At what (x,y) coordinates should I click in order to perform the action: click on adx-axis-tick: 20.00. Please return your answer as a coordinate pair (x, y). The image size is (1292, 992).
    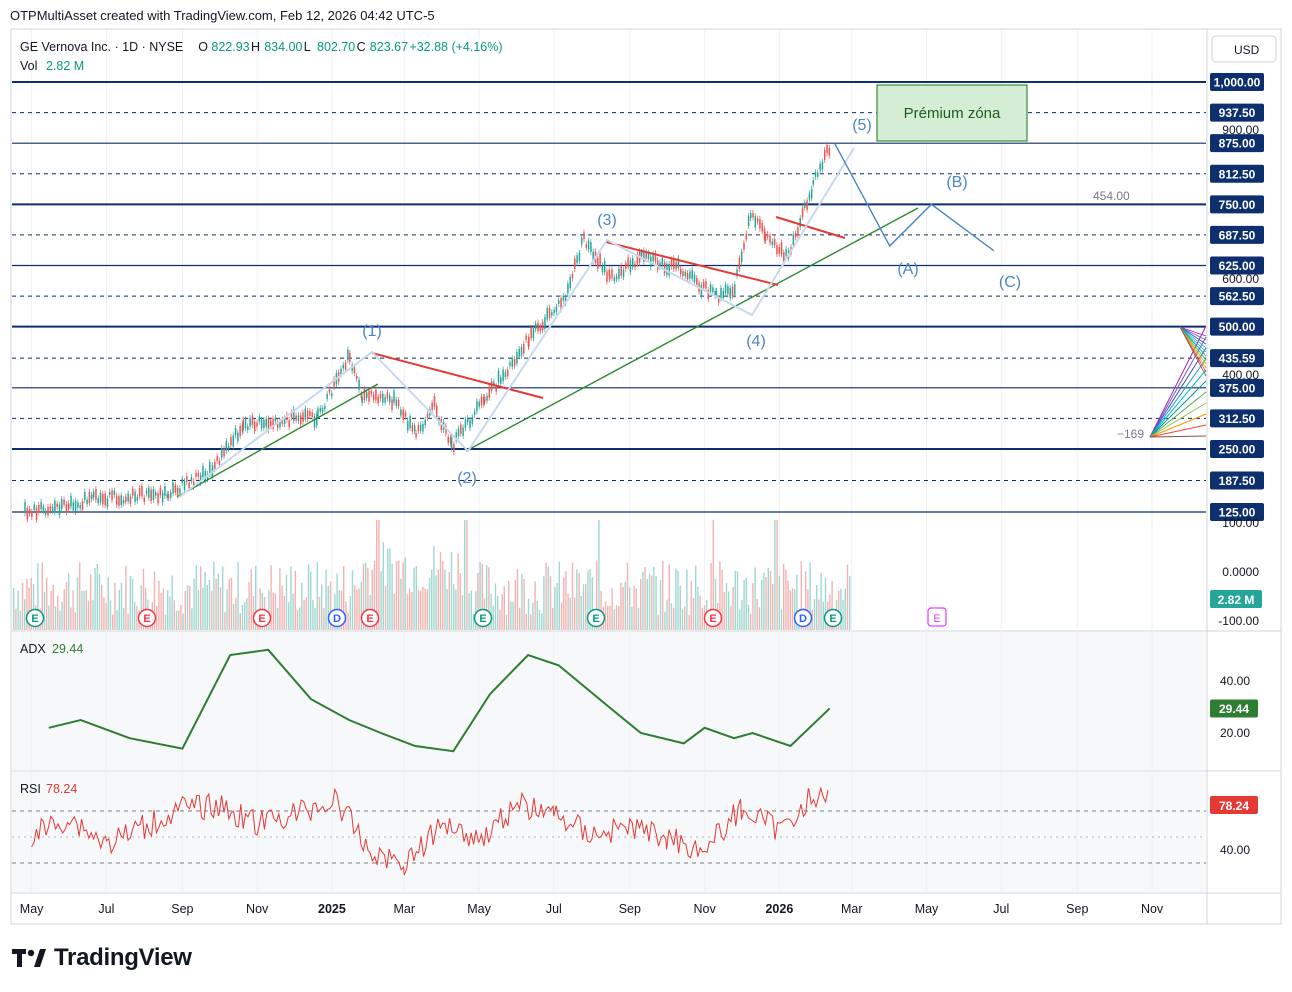
    Looking at the image, I should click on (1235, 733).